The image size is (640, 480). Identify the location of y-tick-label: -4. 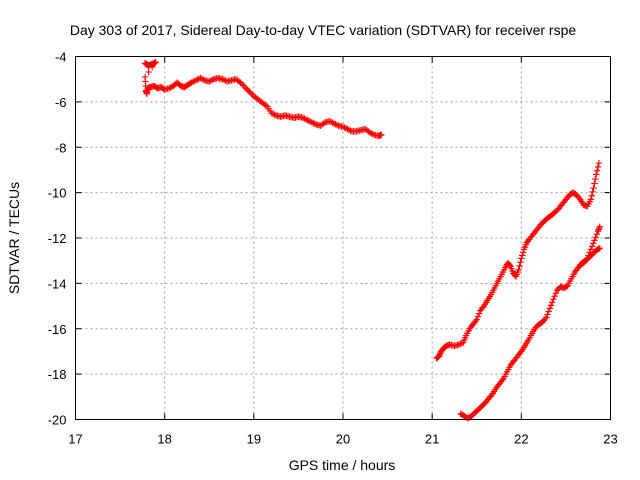
(61, 57).